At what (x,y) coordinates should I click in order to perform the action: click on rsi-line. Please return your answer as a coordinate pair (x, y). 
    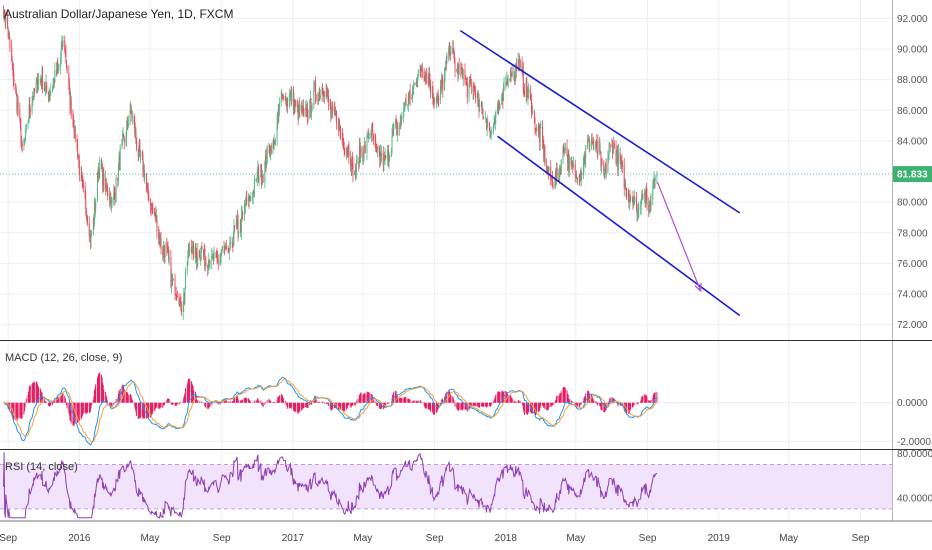
    Looking at the image, I should click on (330, 486).